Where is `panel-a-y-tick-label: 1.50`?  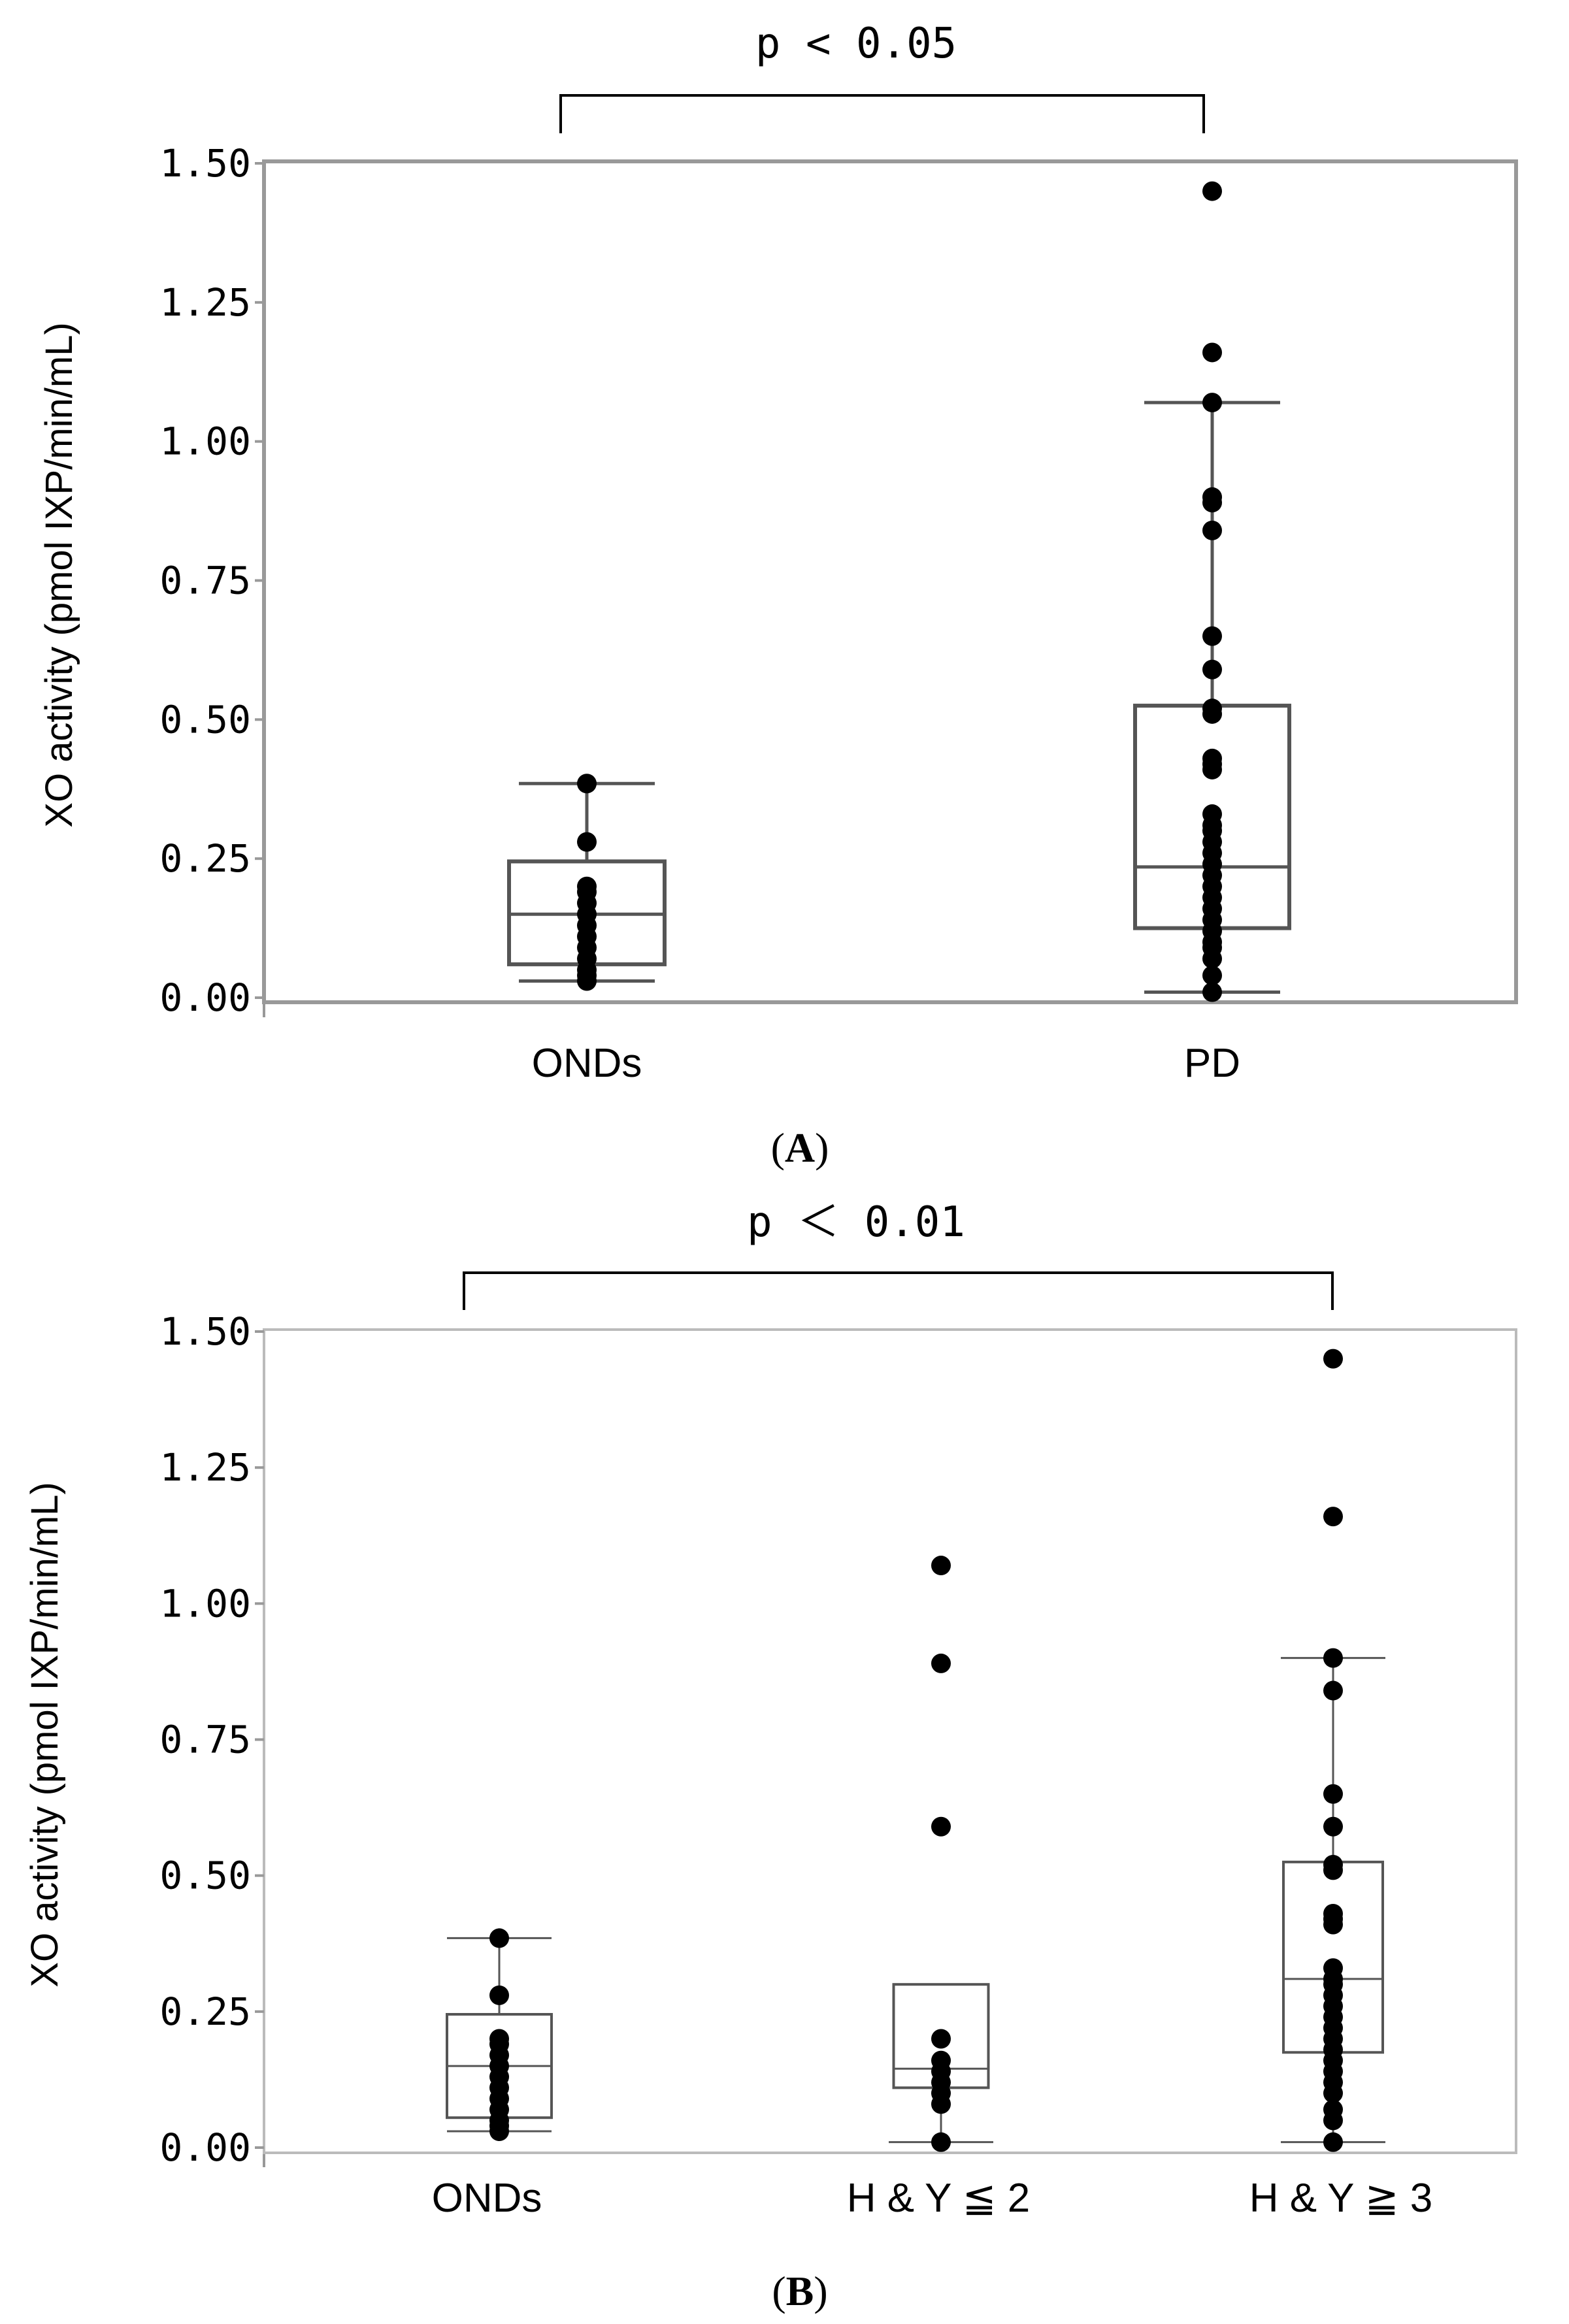 panel-a-y-tick-label: 1.50 is located at coordinates (205, 163).